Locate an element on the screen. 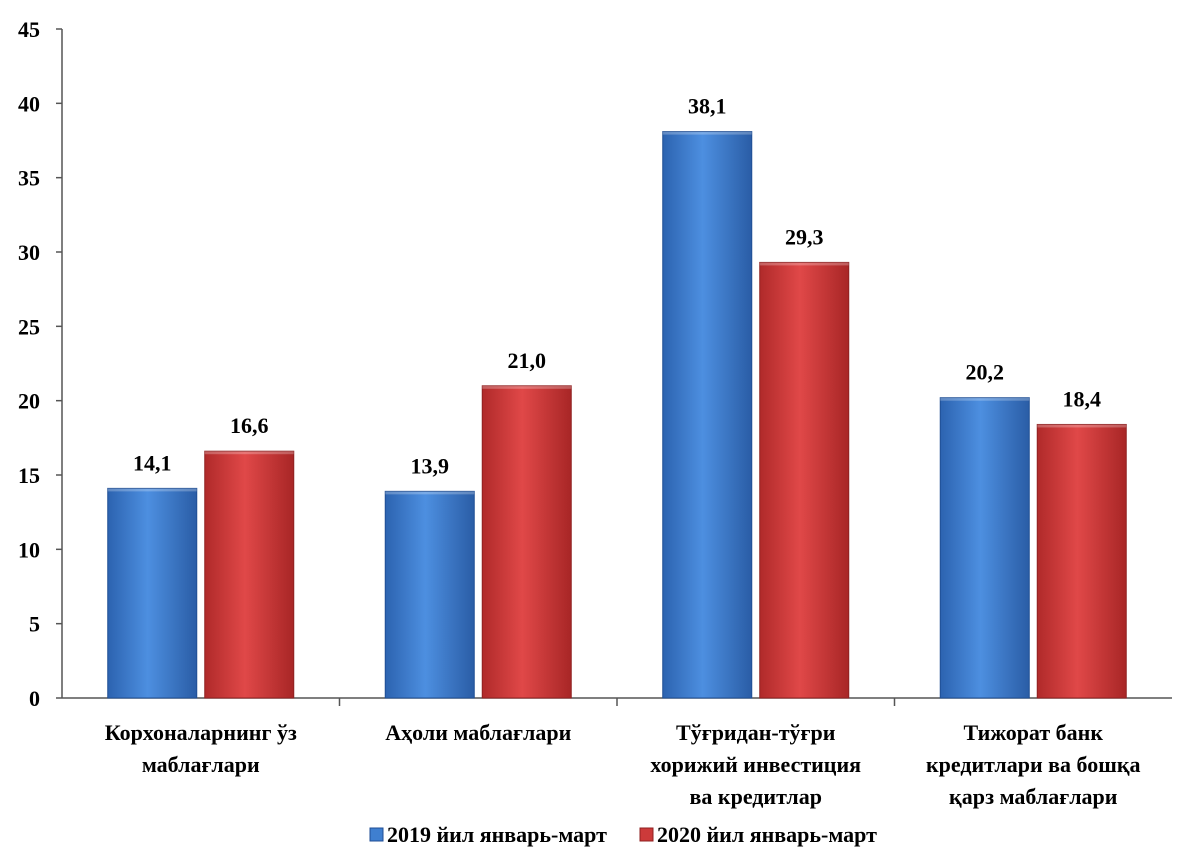  x-tick-label: Аҳоли маблағлари is located at coordinates (478, 732).